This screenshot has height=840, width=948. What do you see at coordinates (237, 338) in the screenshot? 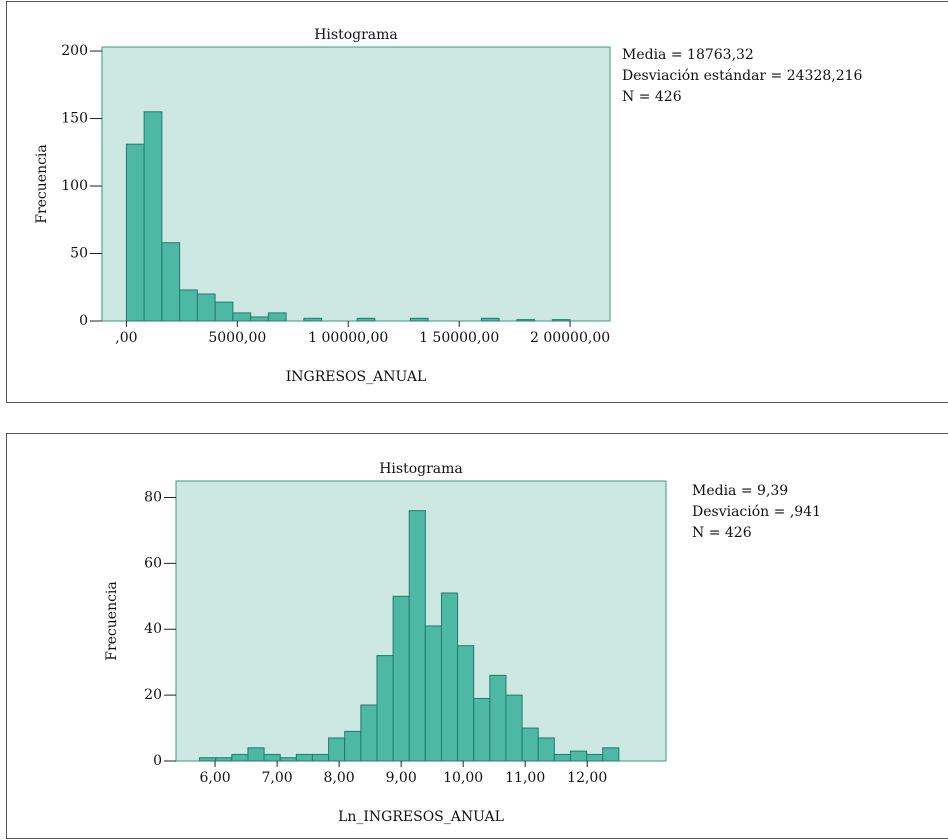
I see `x-tick-label: 5000,00` at bounding box center [237, 338].